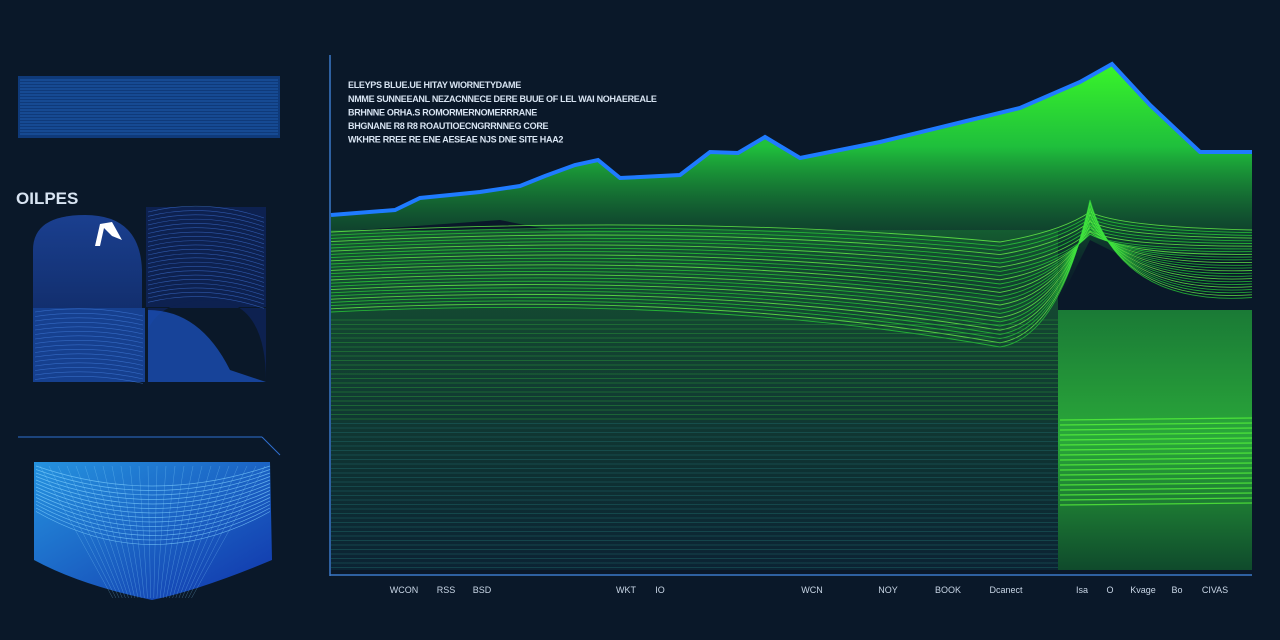 The image size is (1280, 640). I want to click on x-label: RSS, so click(446, 590).